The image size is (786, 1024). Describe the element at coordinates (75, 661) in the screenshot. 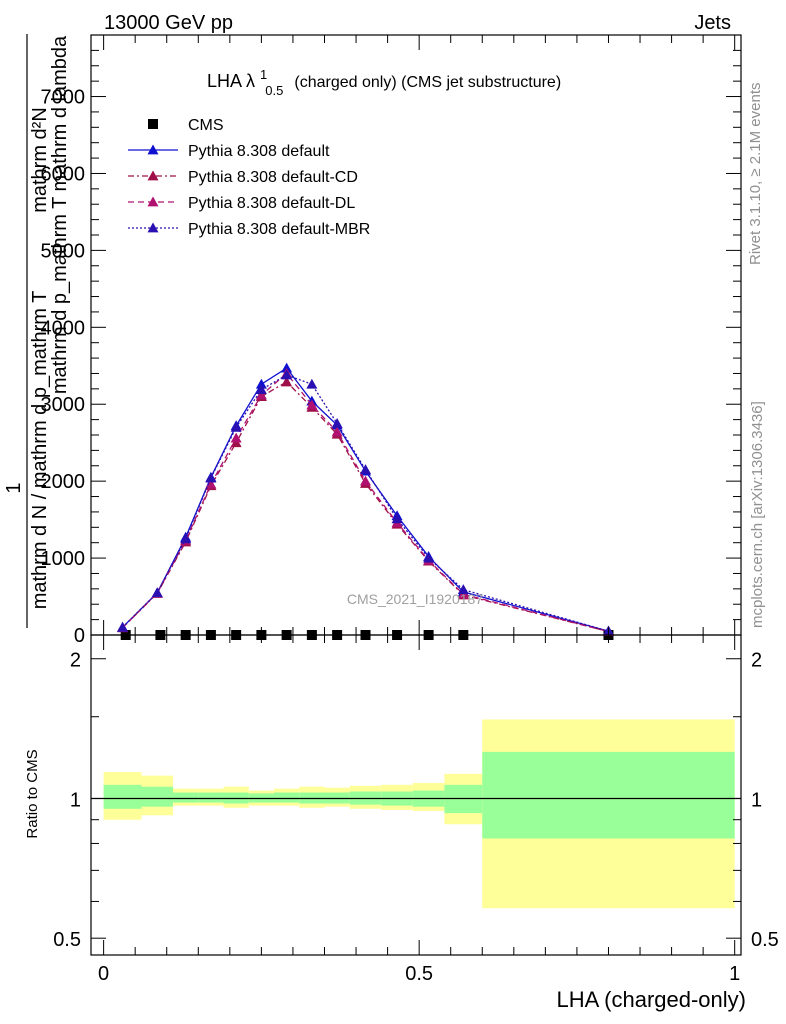

I see `ratio-y-tick-label: 2` at that location.